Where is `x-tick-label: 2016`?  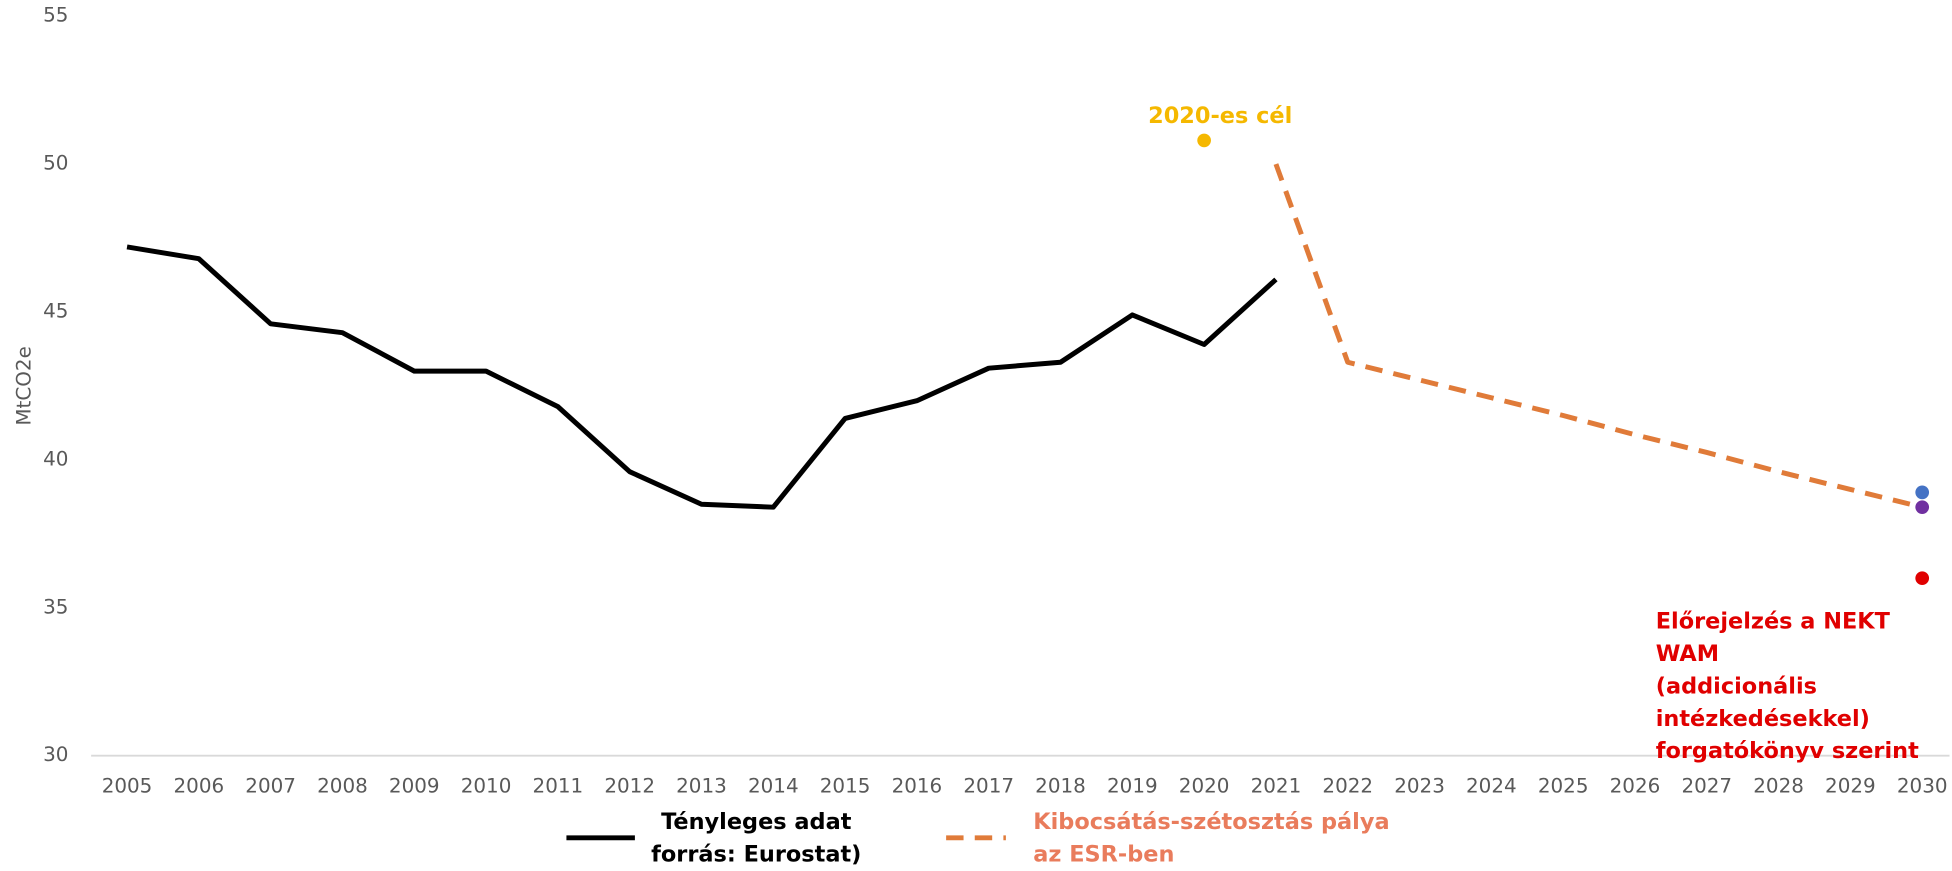 x-tick-label: 2016 is located at coordinates (917, 785).